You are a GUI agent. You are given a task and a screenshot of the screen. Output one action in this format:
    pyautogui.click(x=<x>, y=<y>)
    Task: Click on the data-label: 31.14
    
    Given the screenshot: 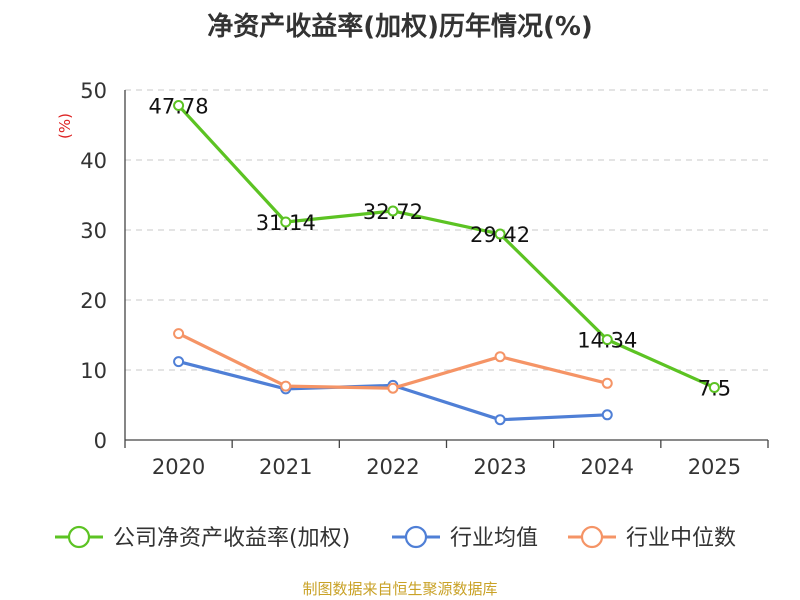 What is the action you would take?
    pyautogui.click(x=286, y=223)
    